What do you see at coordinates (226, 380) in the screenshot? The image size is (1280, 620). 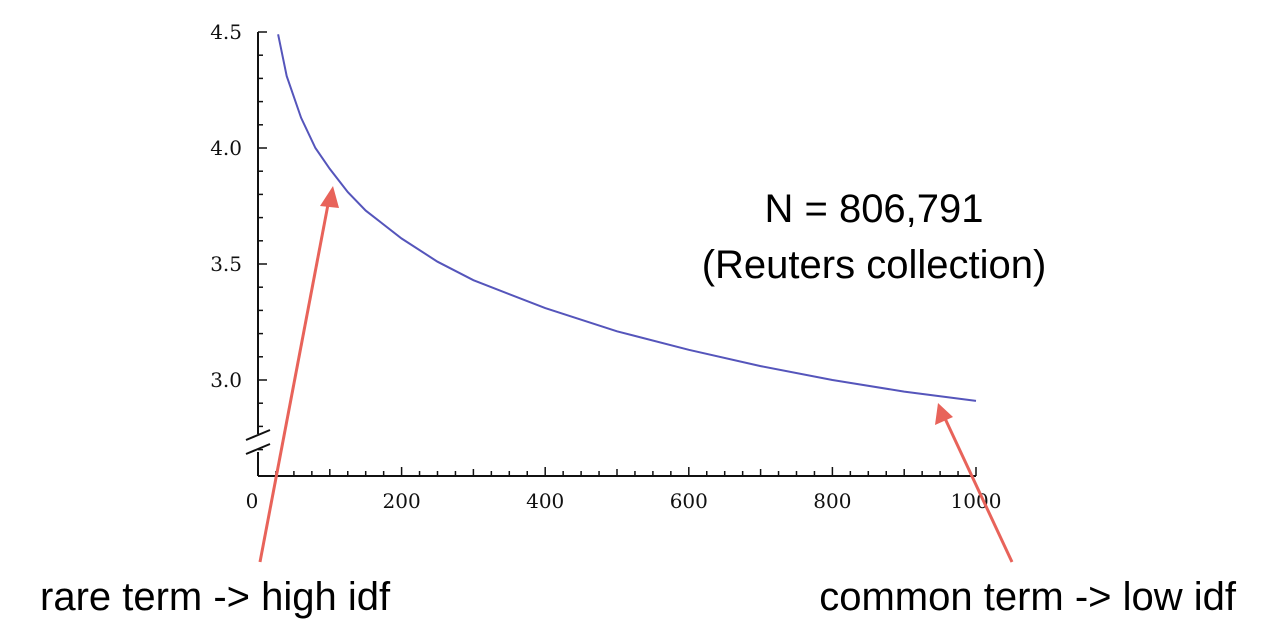 I see `y-tick-label: 3.0` at bounding box center [226, 380].